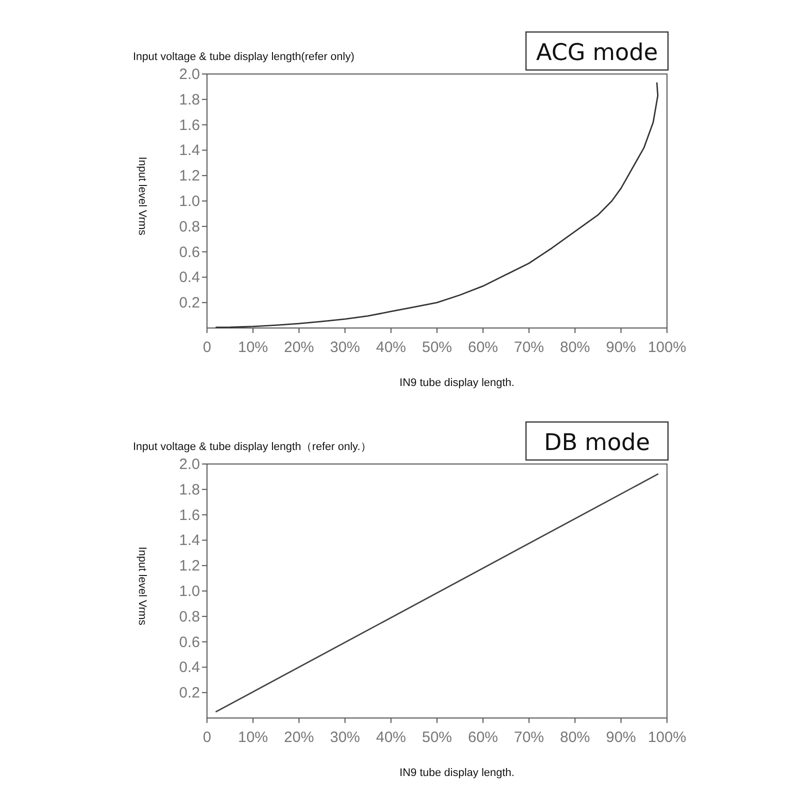  I want to click on chart-title: Input voltage & tube display length（refer only.）, so click(252, 447).